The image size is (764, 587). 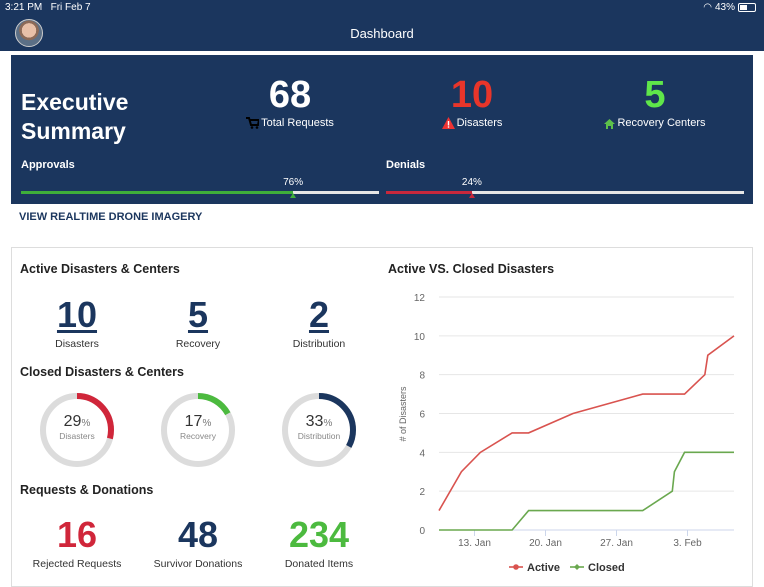 I want to click on closed-heading: Closed Disasters & Centers, so click(x=102, y=372).